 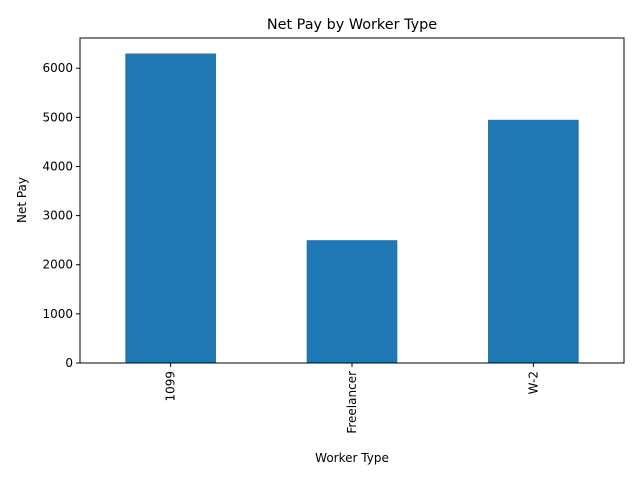 What do you see at coordinates (57, 265) in the screenshot?
I see `y-tick-label: 2000` at bounding box center [57, 265].